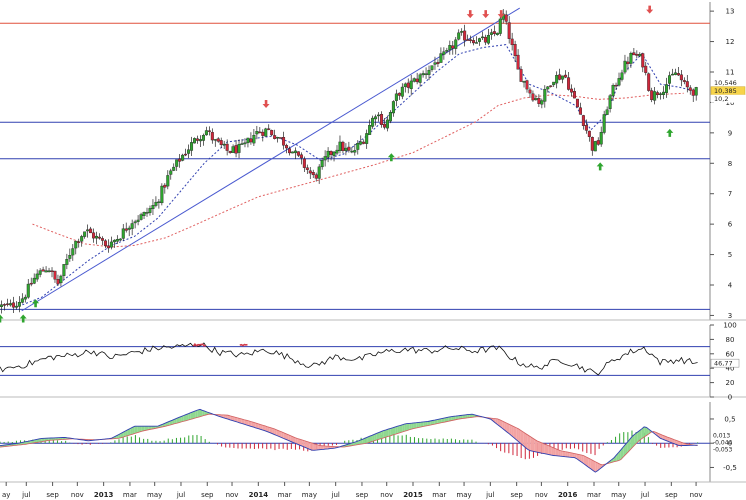  Describe the element at coordinates (730, 286) in the screenshot. I see `price-y-tick-label: 4` at that location.